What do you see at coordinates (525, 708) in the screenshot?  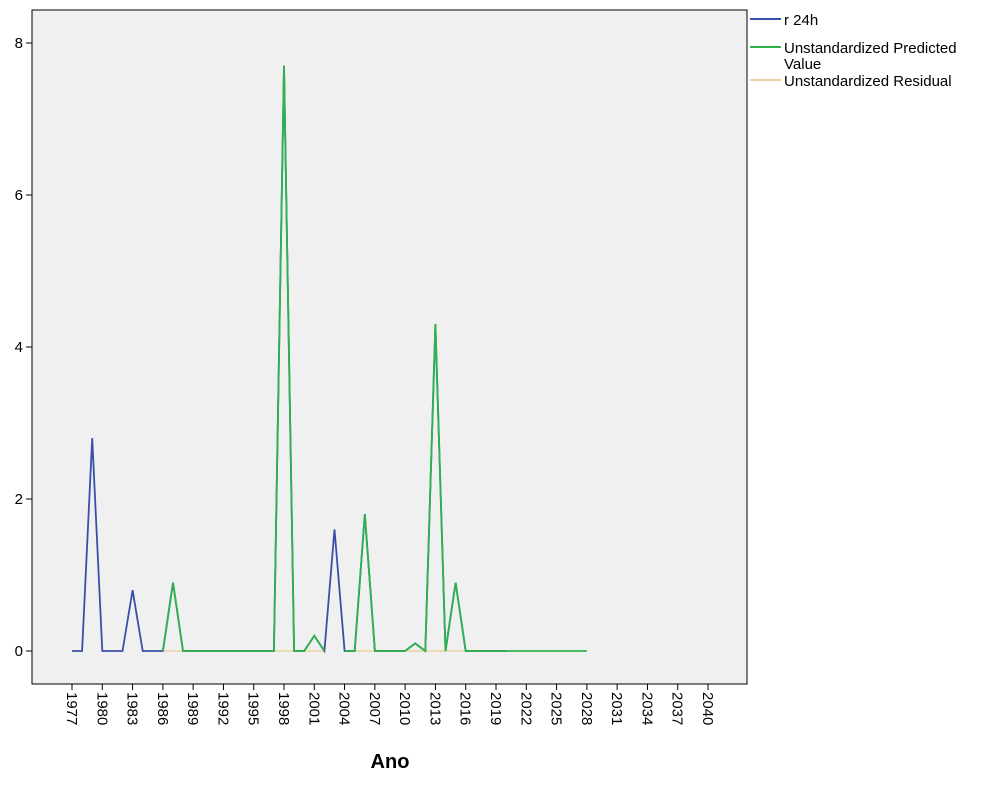 I see `x-tick-label: 2022` at bounding box center [525, 708].